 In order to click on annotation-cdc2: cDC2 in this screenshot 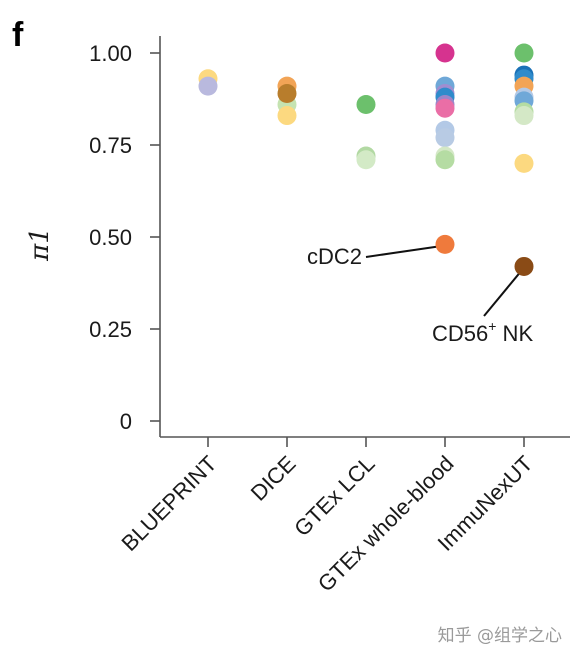, I will do `click(334, 256)`.